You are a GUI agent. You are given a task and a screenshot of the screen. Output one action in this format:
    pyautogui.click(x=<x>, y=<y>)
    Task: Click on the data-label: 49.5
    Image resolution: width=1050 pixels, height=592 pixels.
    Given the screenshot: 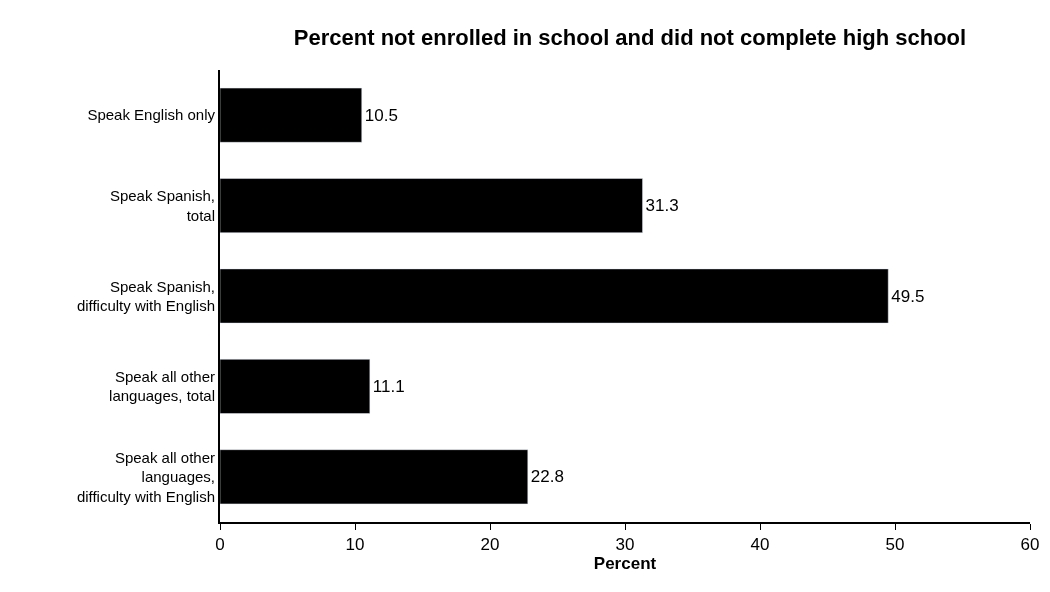 What is the action you would take?
    pyautogui.click(x=908, y=296)
    